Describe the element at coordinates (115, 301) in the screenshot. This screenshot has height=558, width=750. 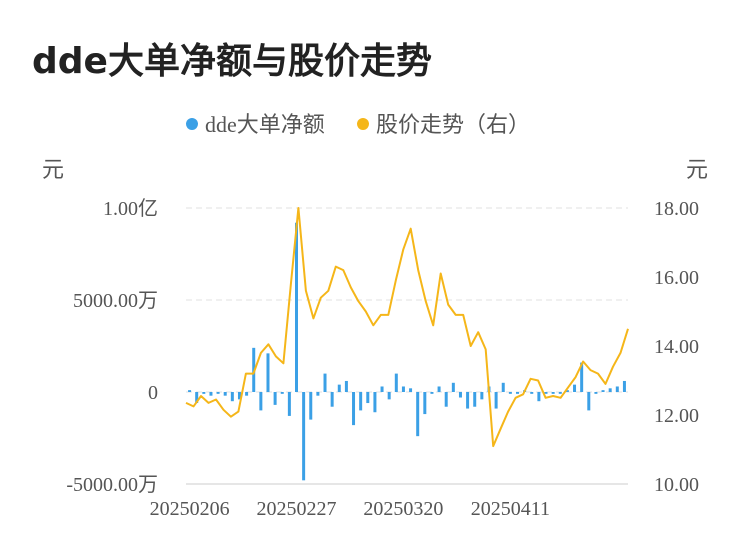
I see `left-tick-label: 5000.00万` at that location.